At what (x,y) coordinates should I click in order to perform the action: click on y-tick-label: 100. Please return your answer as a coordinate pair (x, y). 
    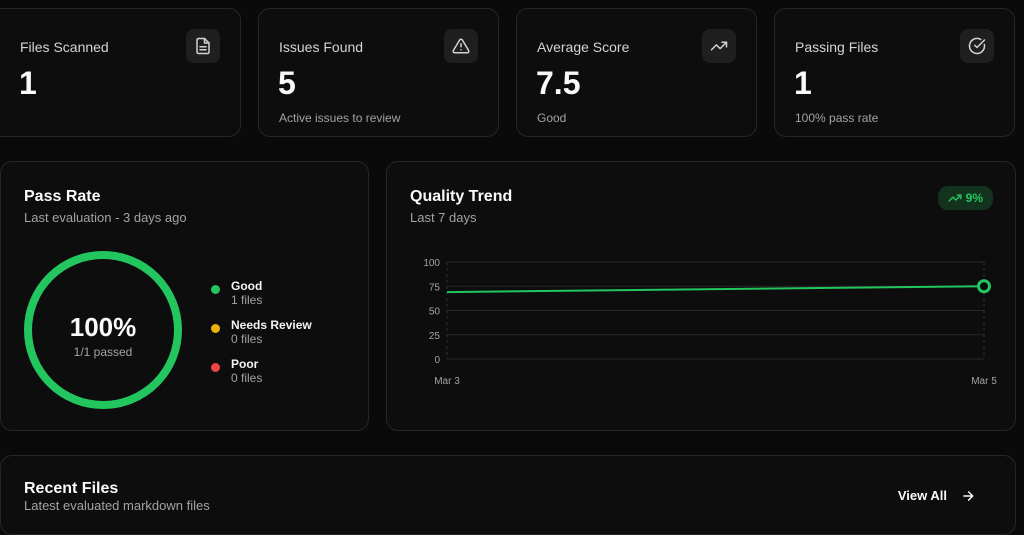
    Looking at the image, I should click on (431, 263).